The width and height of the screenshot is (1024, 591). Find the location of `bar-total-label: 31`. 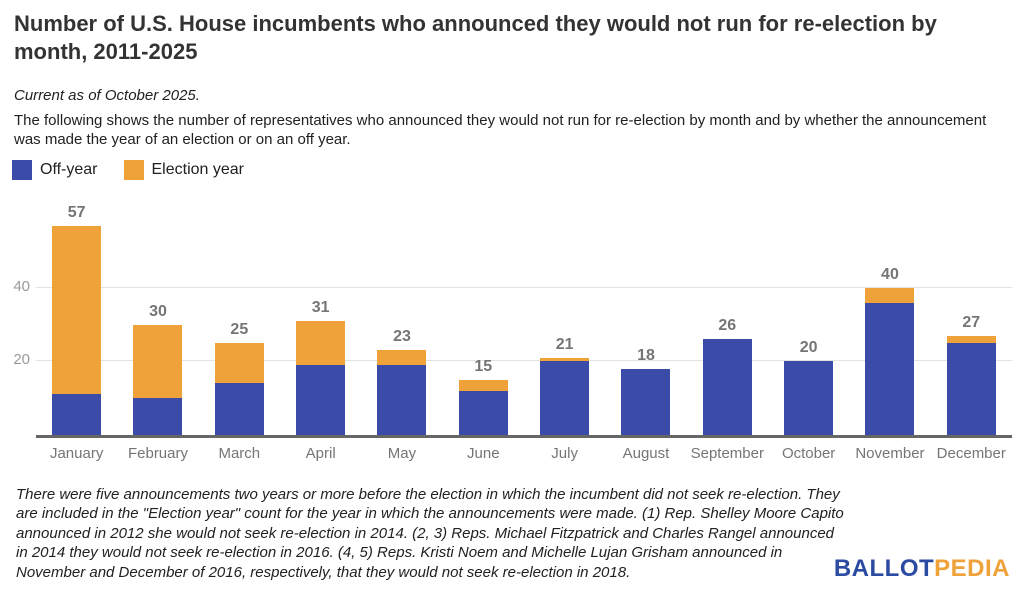

bar-total-label: 31 is located at coordinates (320, 308).